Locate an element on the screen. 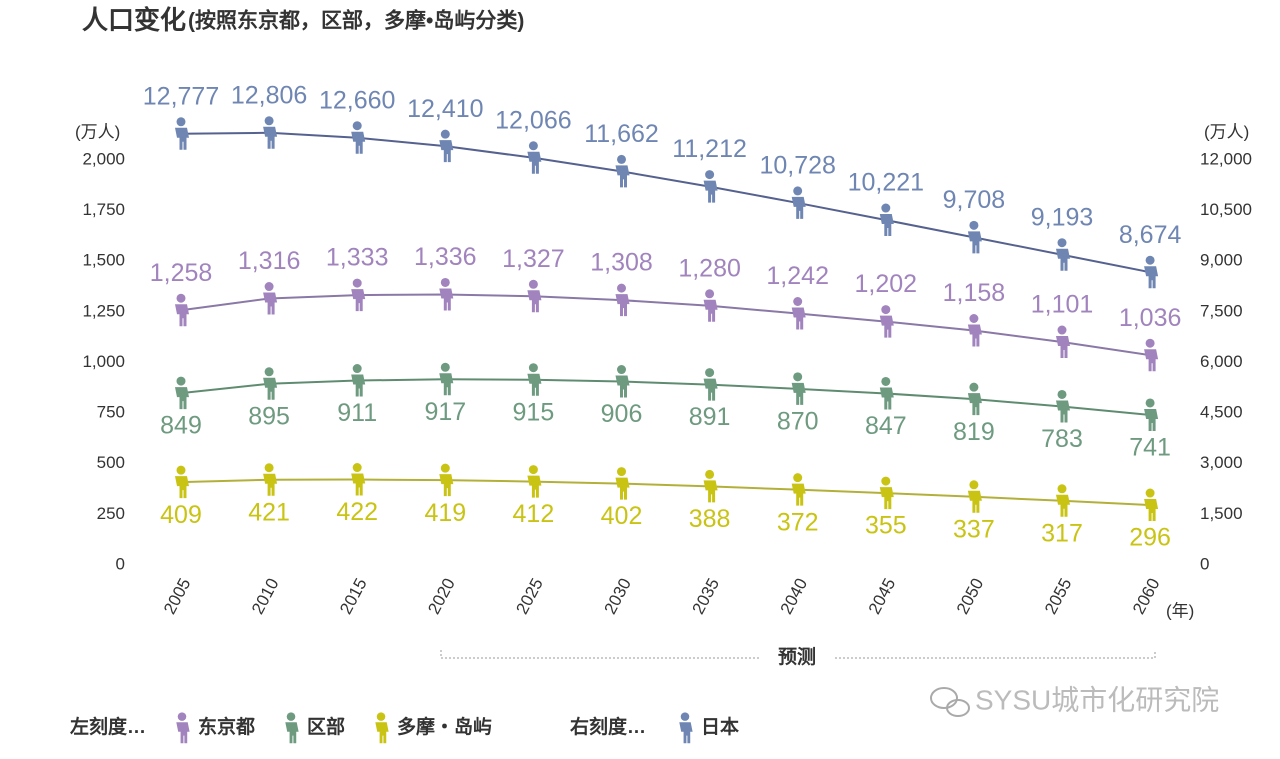  y-tick-label: 1,250 is located at coordinates (103, 310).